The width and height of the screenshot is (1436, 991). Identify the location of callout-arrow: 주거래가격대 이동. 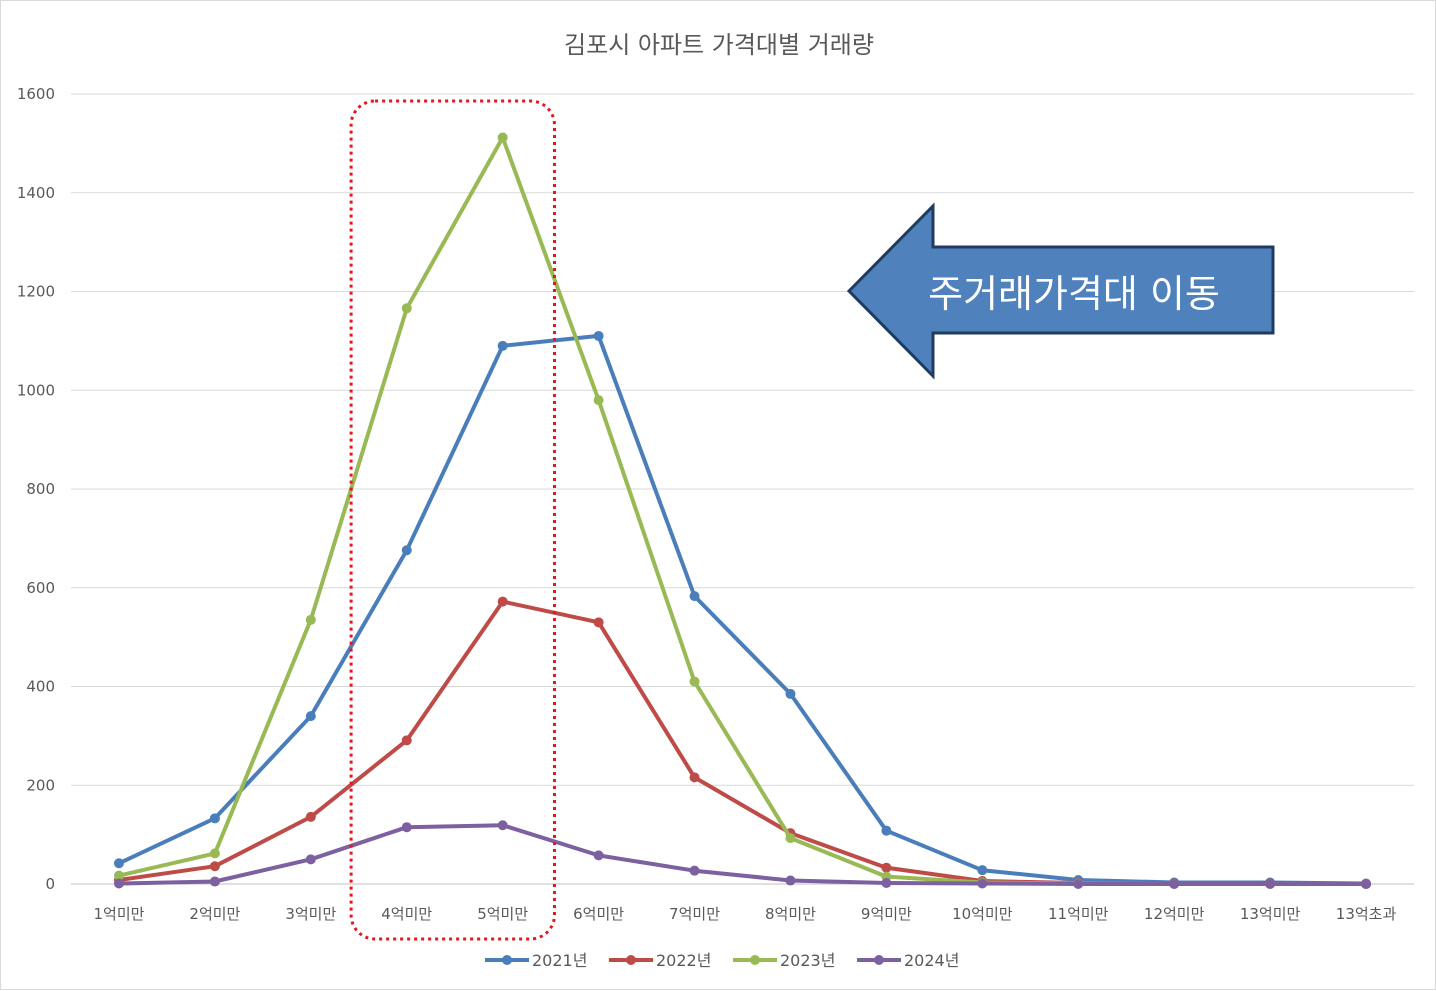
(1060, 291).